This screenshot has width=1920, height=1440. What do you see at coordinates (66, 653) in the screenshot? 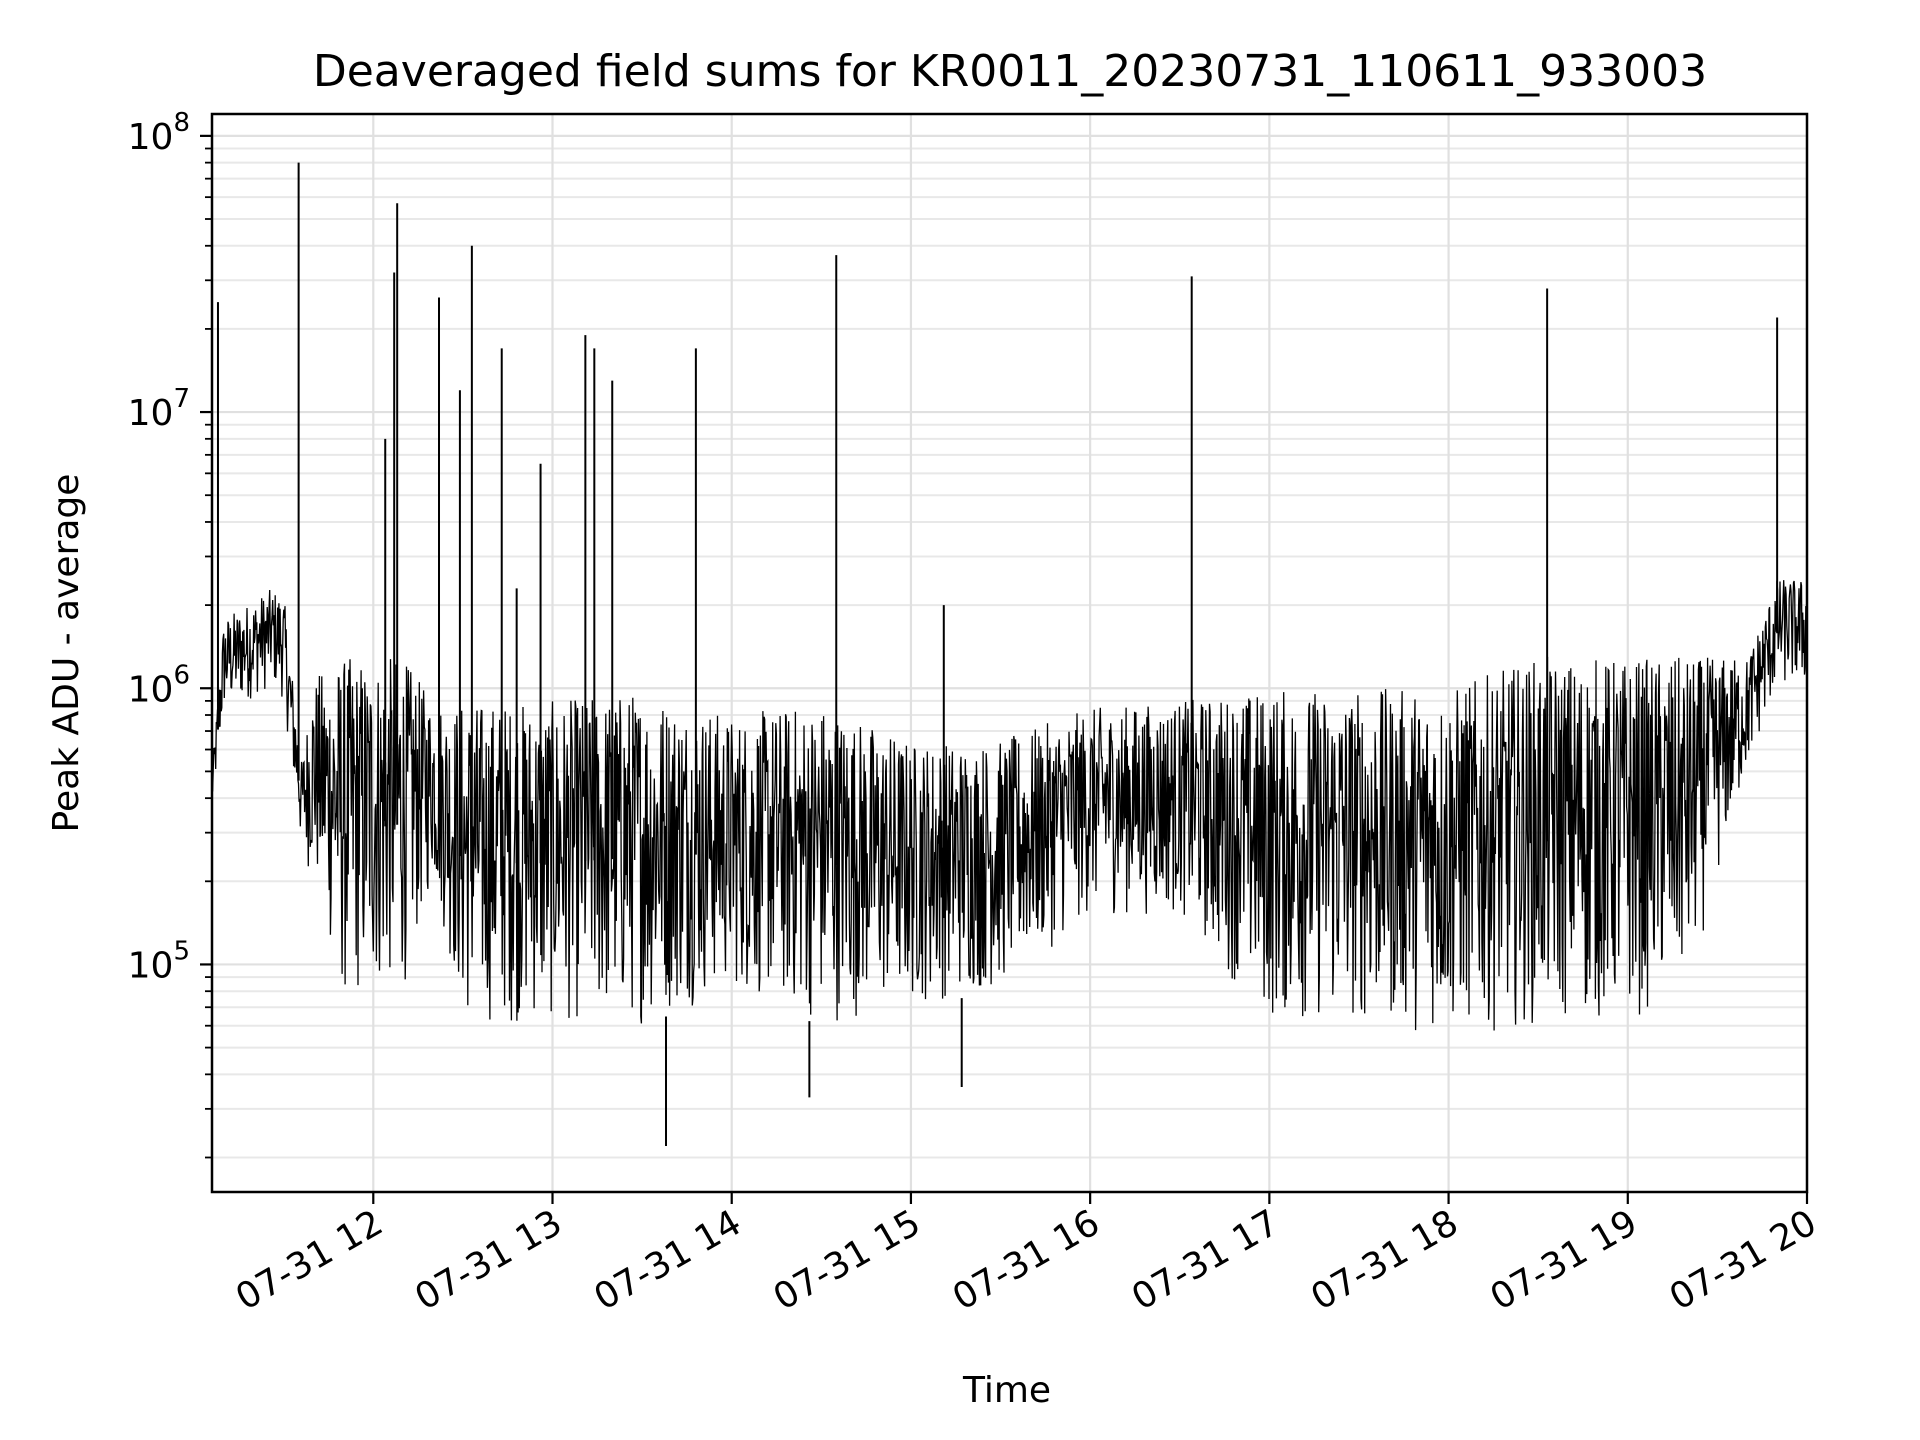
I see `y-axis-label: Peak ADU - average` at bounding box center [66, 653].